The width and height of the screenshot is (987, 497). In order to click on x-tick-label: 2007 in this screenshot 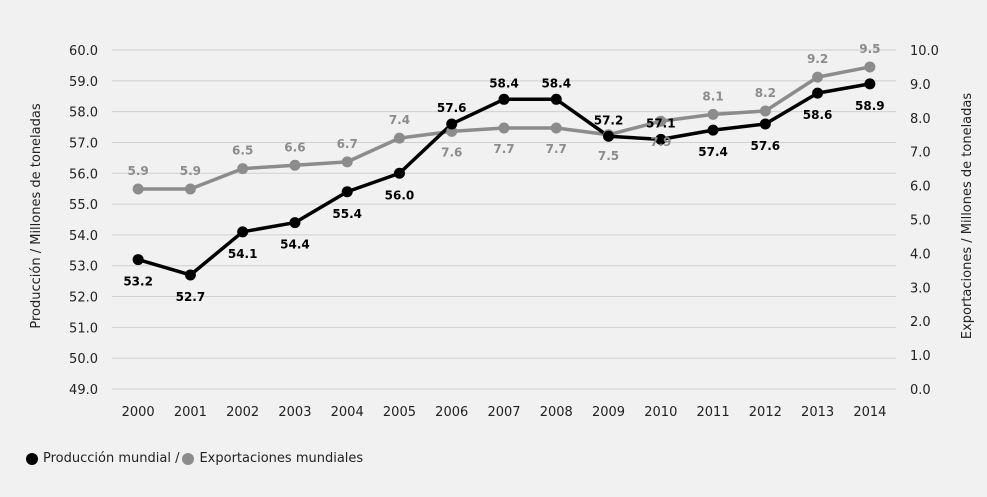, I will do `click(503, 412)`.